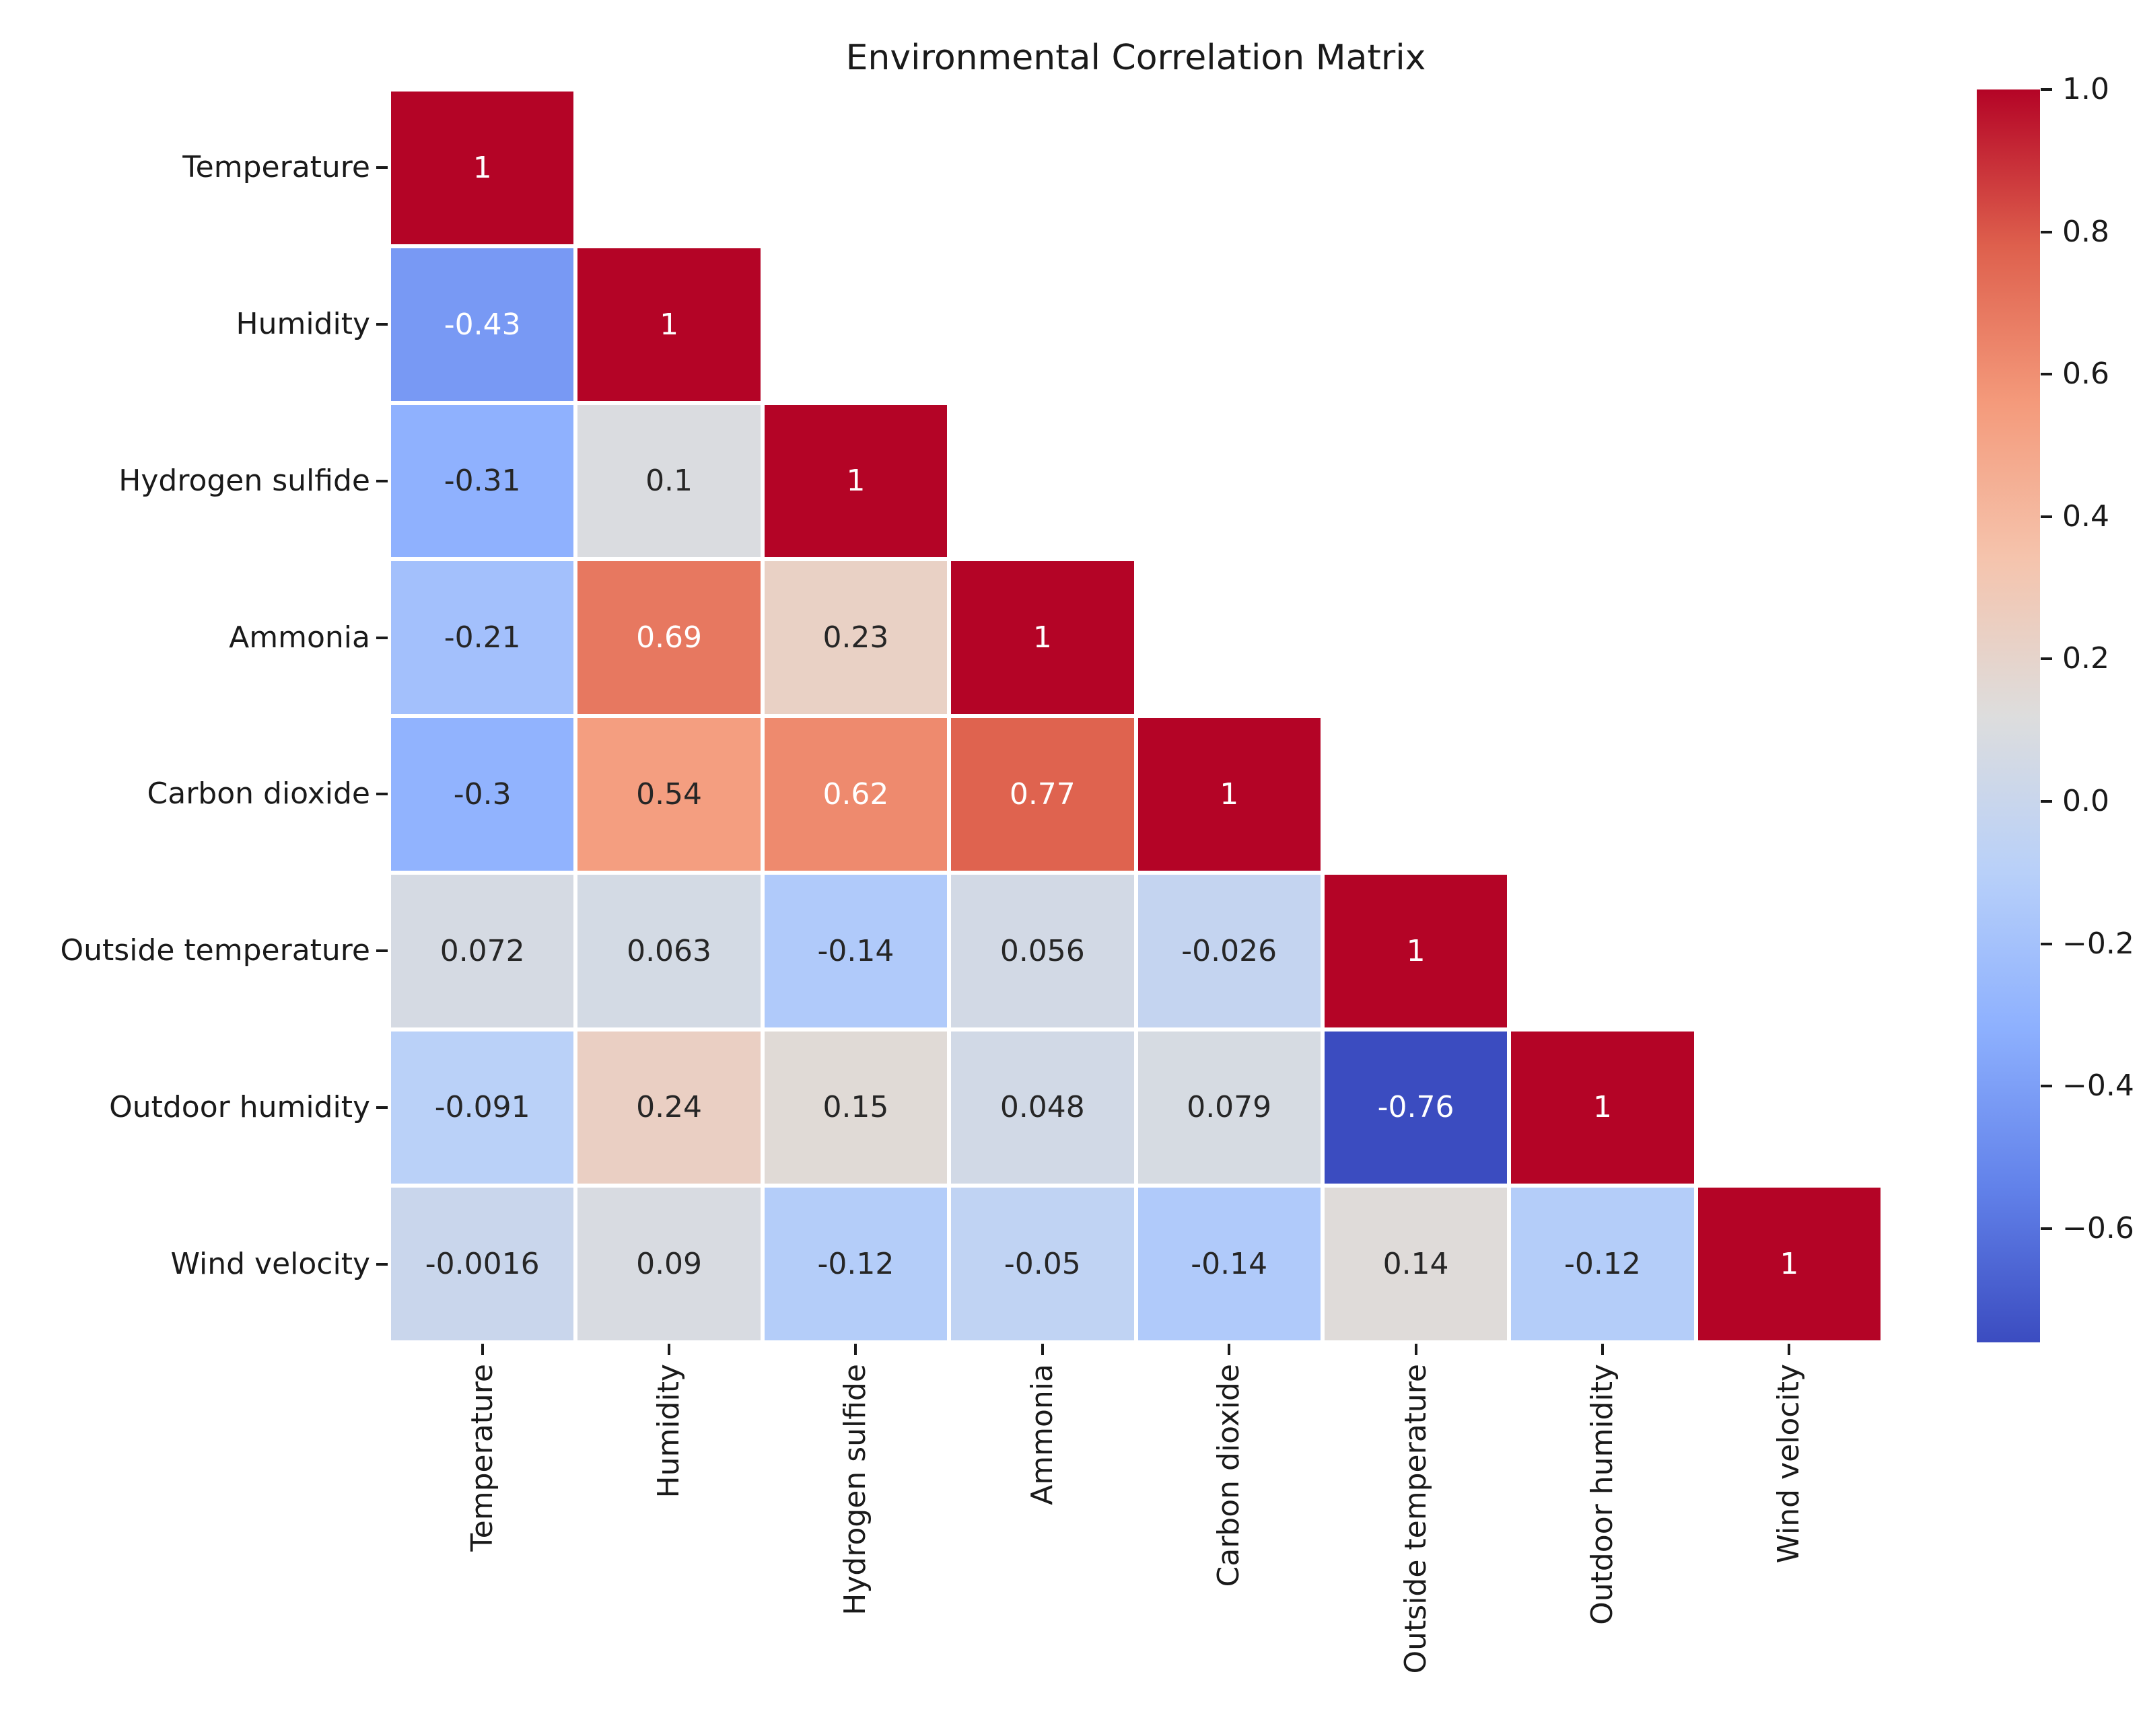 The height and width of the screenshot is (1736, 2143). Describe the element at coordinates (1229, 950) in the screenshot. I see `heatmap-cell: -0.026` at that location.